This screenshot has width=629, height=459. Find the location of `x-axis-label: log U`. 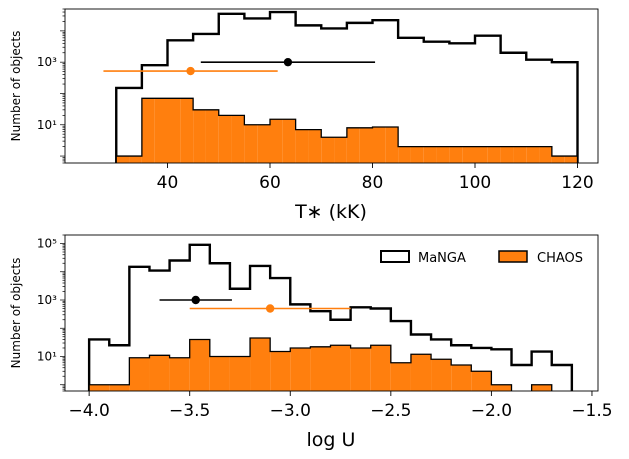

x-axis-label: log U is located at coordinates (331, 440).